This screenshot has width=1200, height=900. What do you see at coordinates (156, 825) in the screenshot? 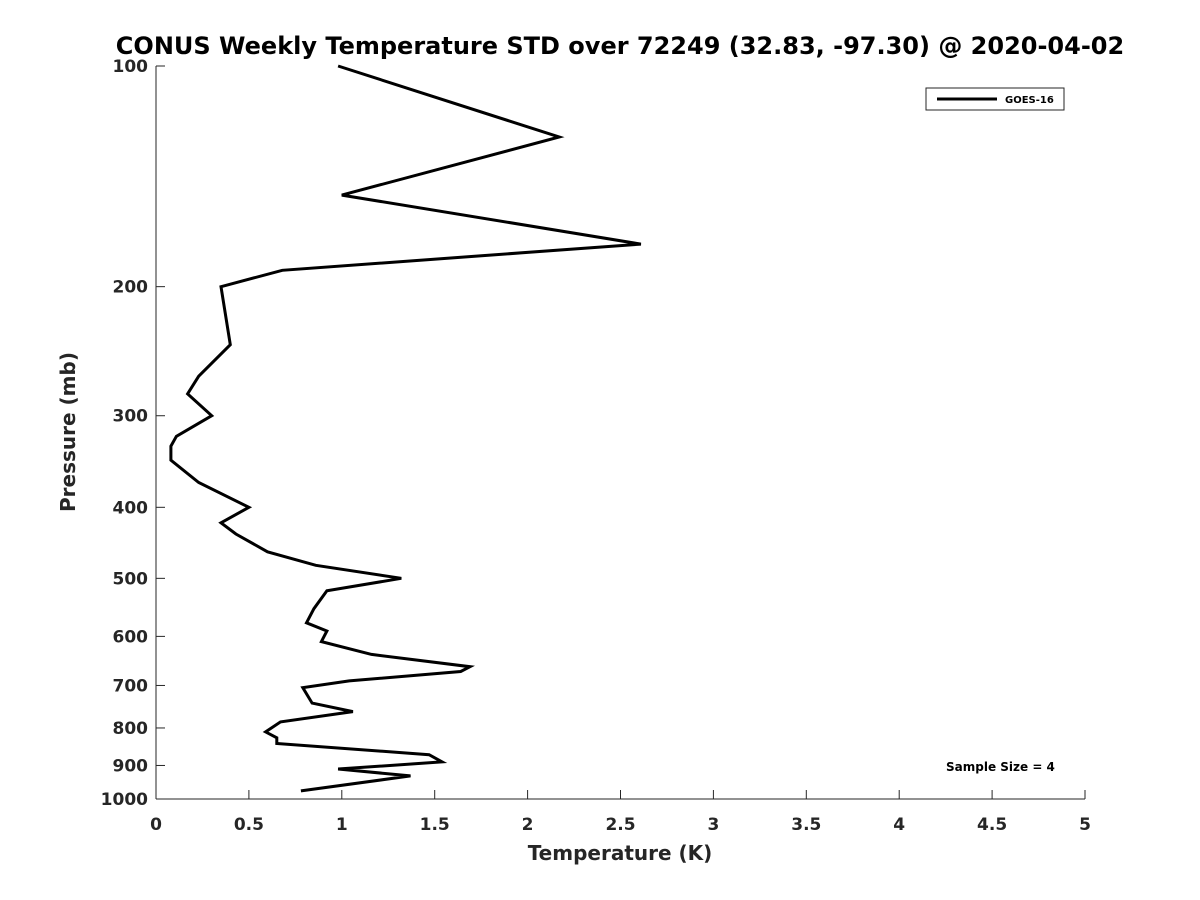
I see `x-tick-label: 0` at bounding box center [156, 825].